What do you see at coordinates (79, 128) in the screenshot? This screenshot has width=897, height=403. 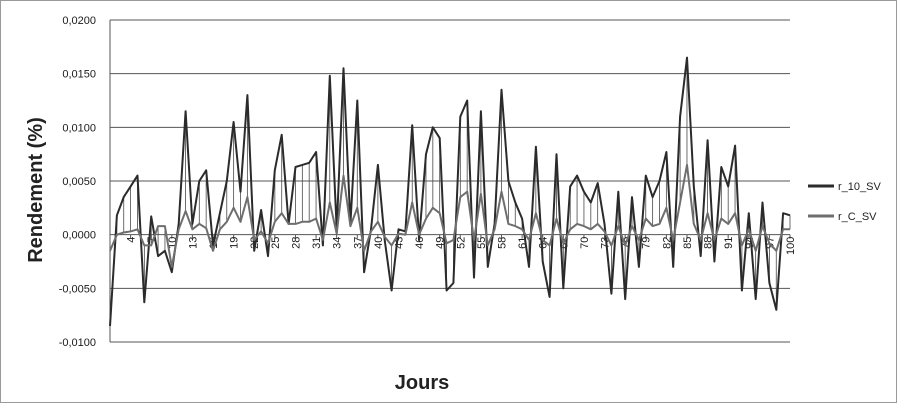 I see `y-tick-label: 0,0100` at bounding box center [79, 128].